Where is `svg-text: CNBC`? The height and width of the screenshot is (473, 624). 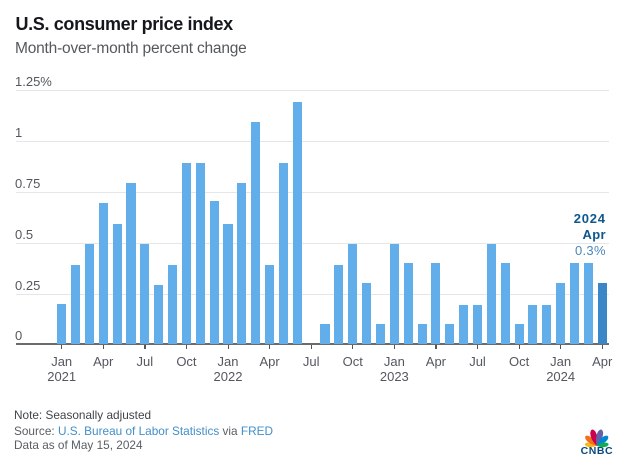 svg-text: CNBC is located at coordinates (597, 451).